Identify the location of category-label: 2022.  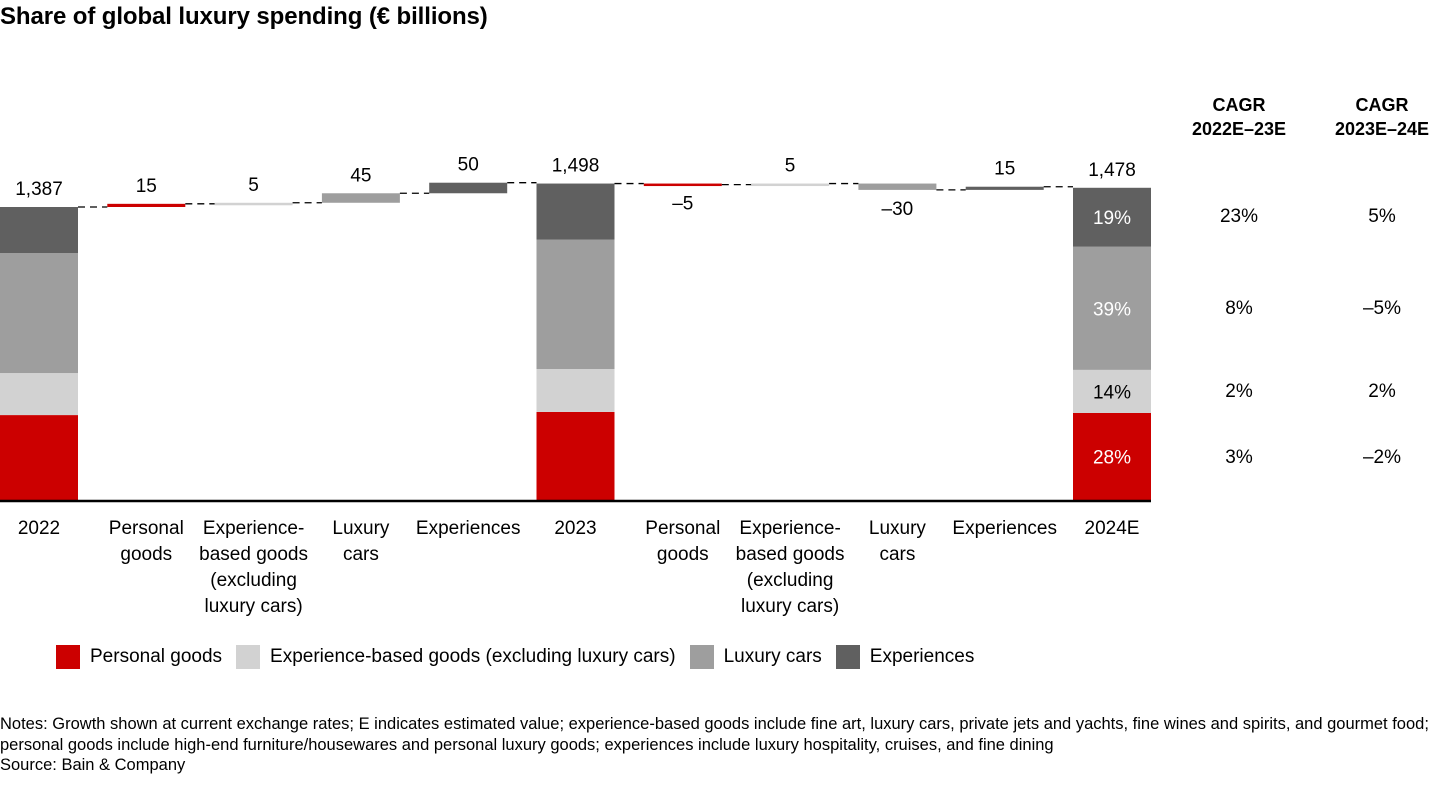
(39, 528).